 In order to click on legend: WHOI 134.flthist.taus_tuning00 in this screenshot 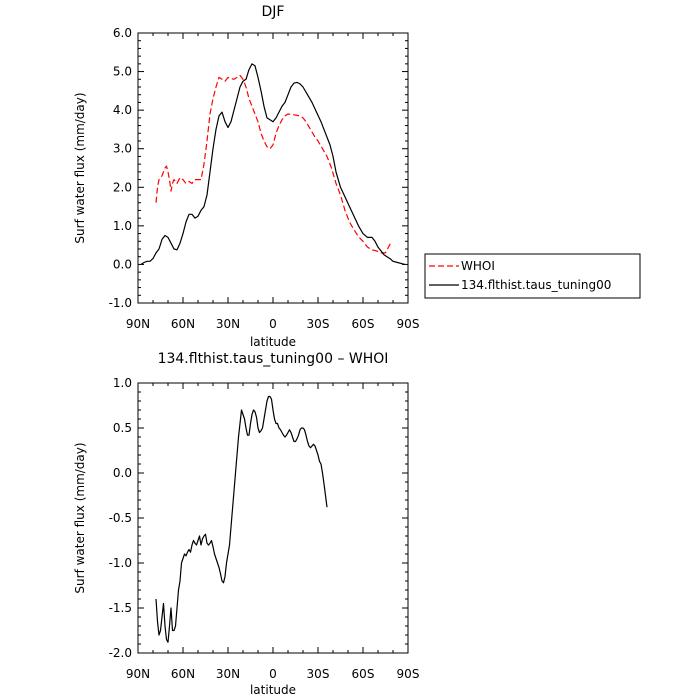, I will do `click(532, 276)`.